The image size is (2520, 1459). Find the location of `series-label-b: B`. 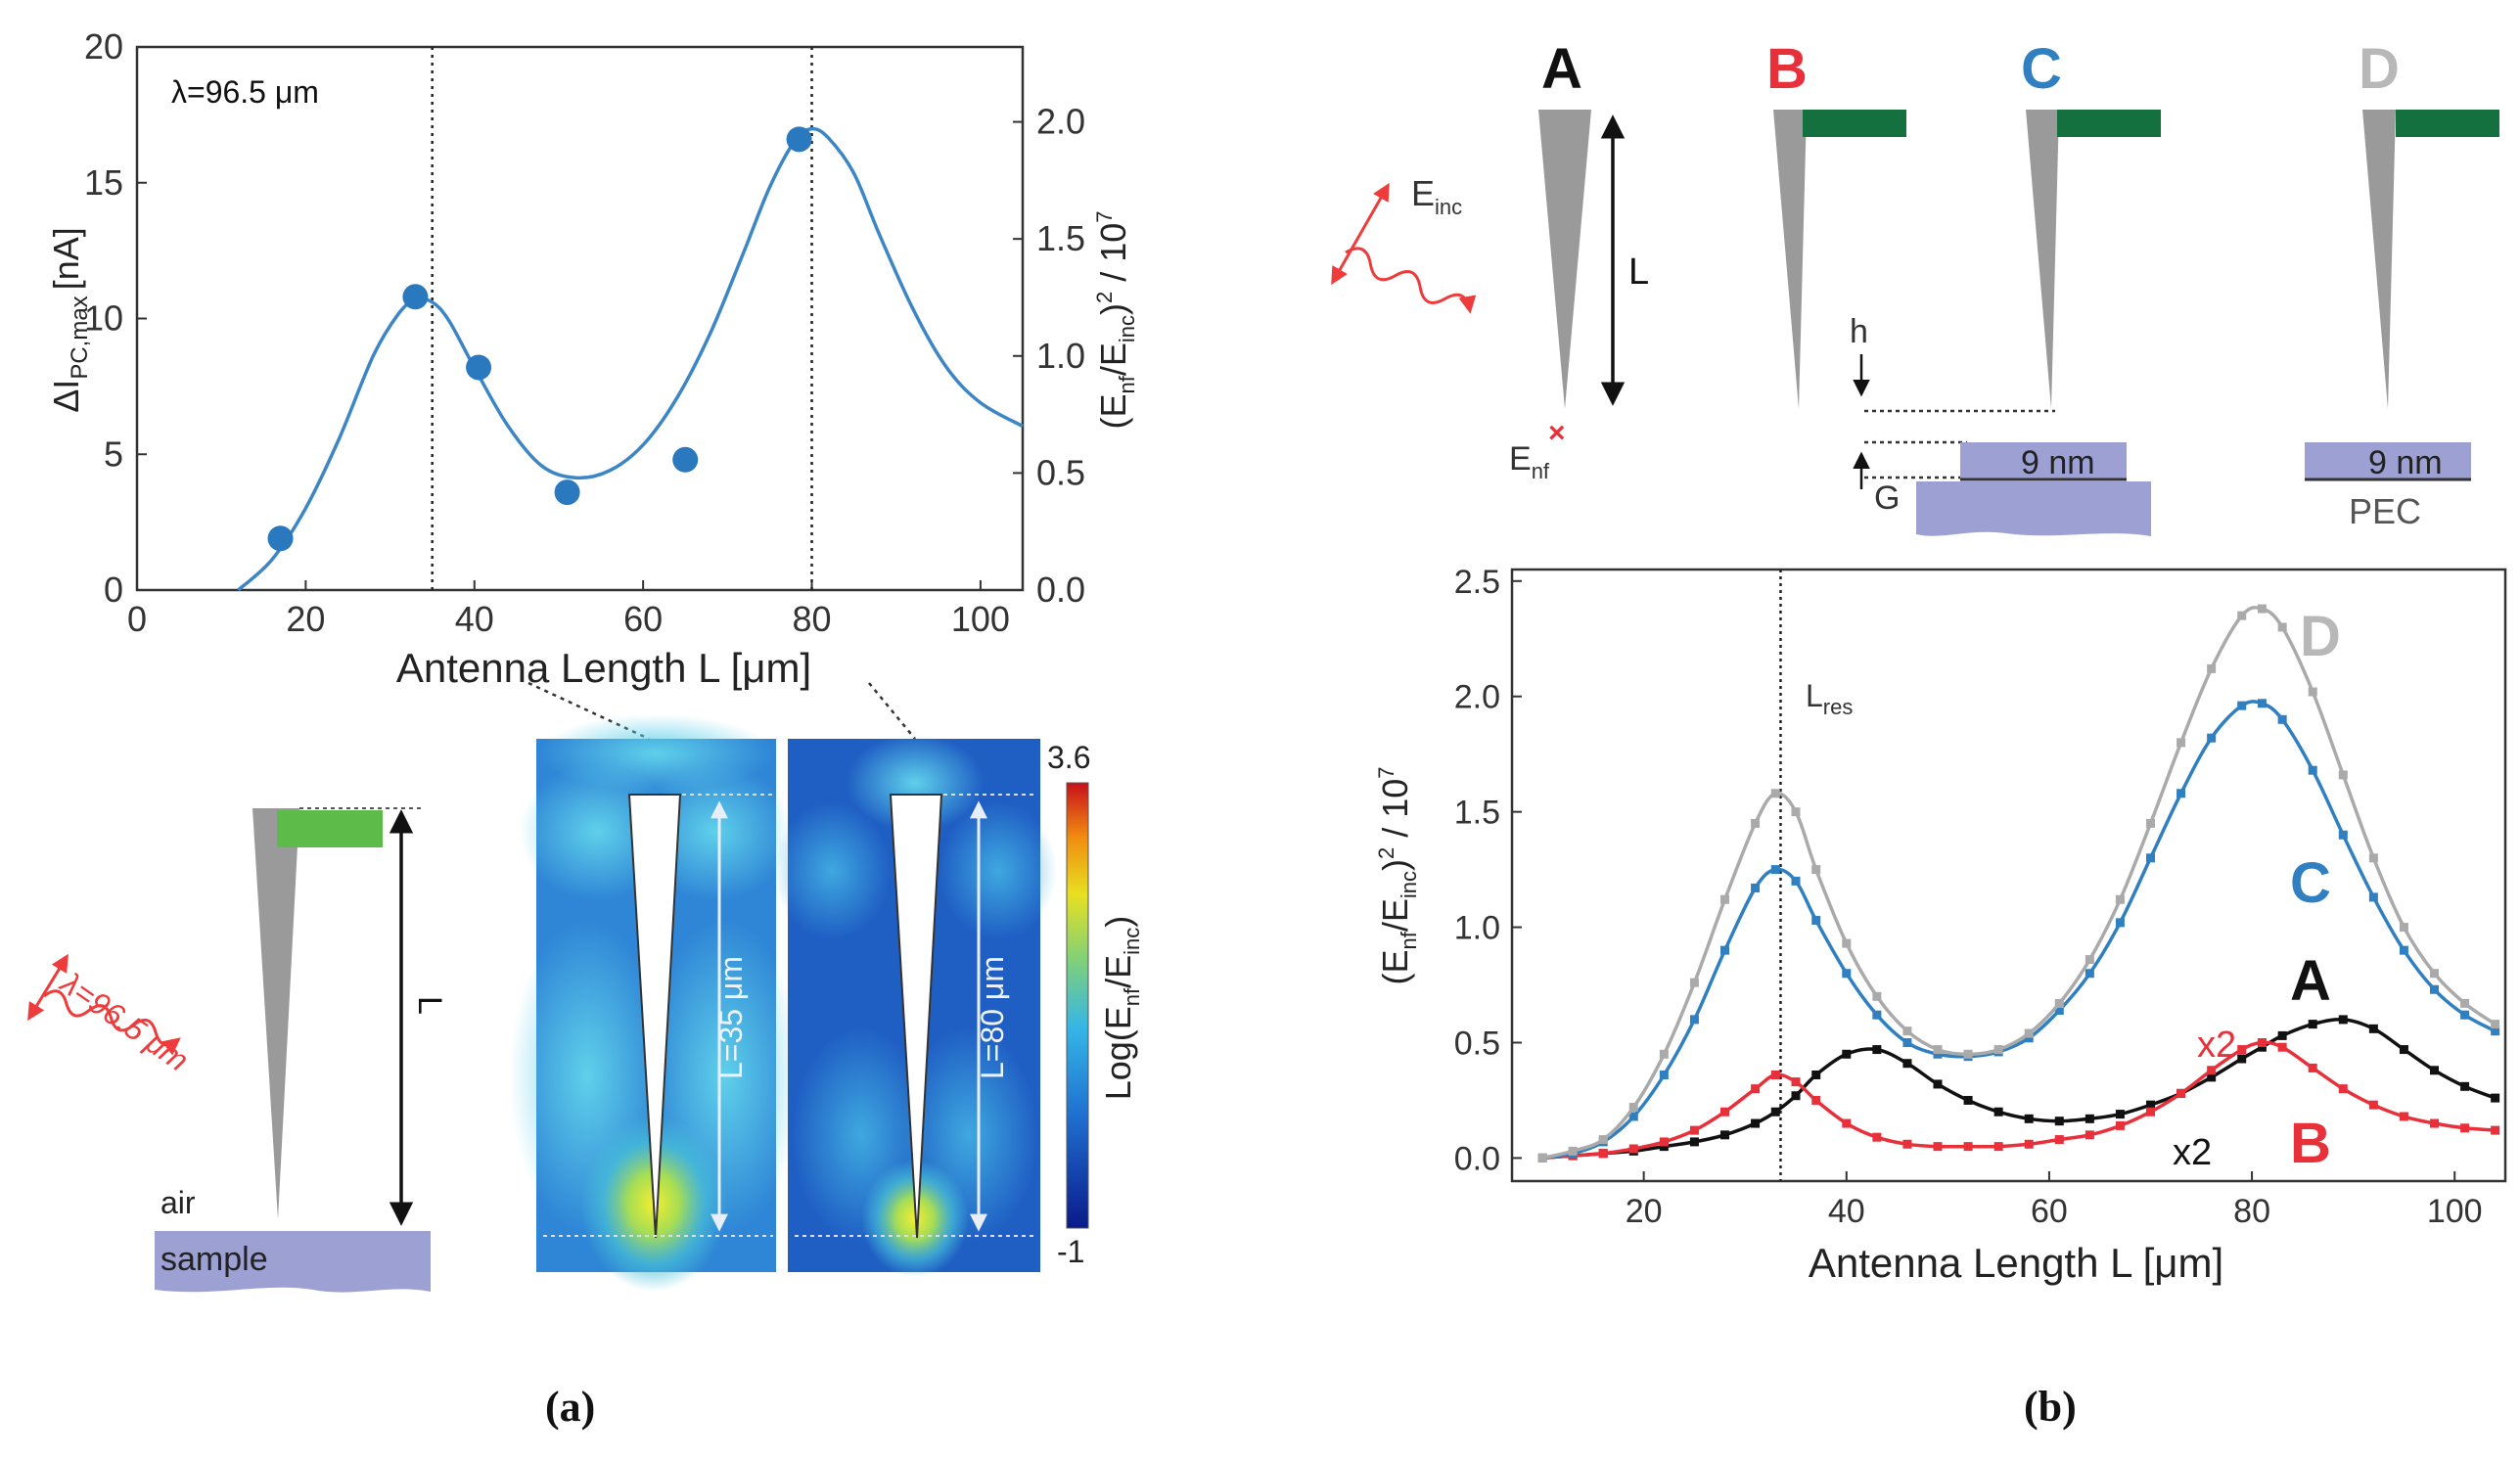

series-label-b: B is located at coordinates (2310, 1143).